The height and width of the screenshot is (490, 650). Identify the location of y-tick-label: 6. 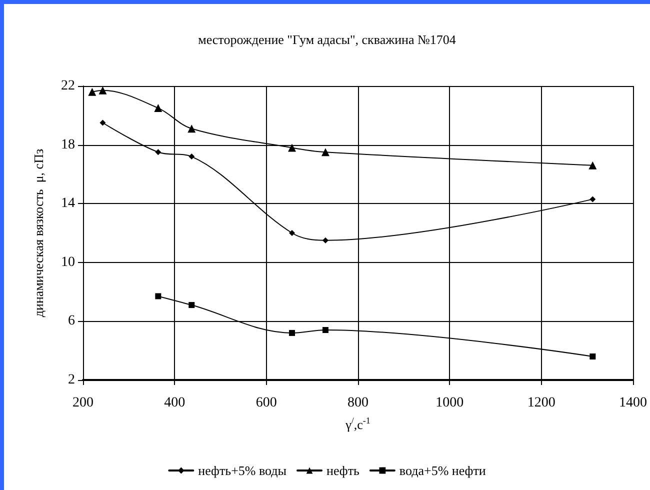
(71, 321).